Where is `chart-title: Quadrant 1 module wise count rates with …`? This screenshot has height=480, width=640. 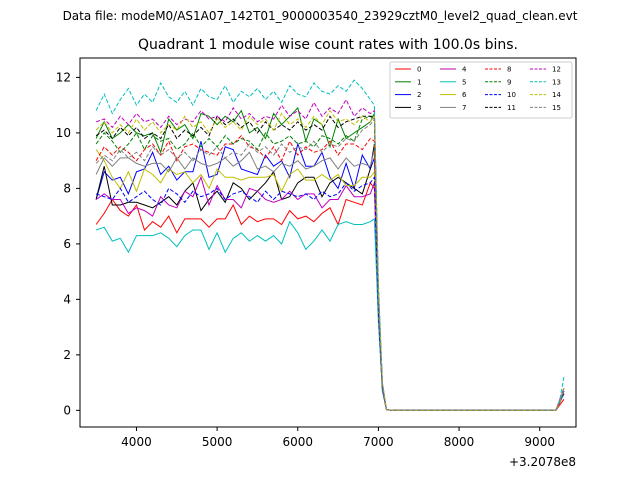 chart-title: Quadrant 1 module wise count rates with … is located at coordinates (328, 45).